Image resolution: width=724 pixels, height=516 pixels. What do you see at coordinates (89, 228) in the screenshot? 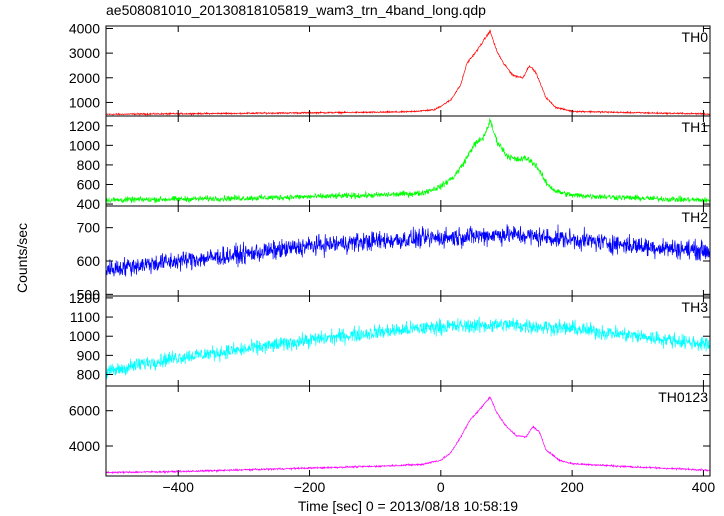
I see `y-tick-label: 700` at bounding box center [89, 228].